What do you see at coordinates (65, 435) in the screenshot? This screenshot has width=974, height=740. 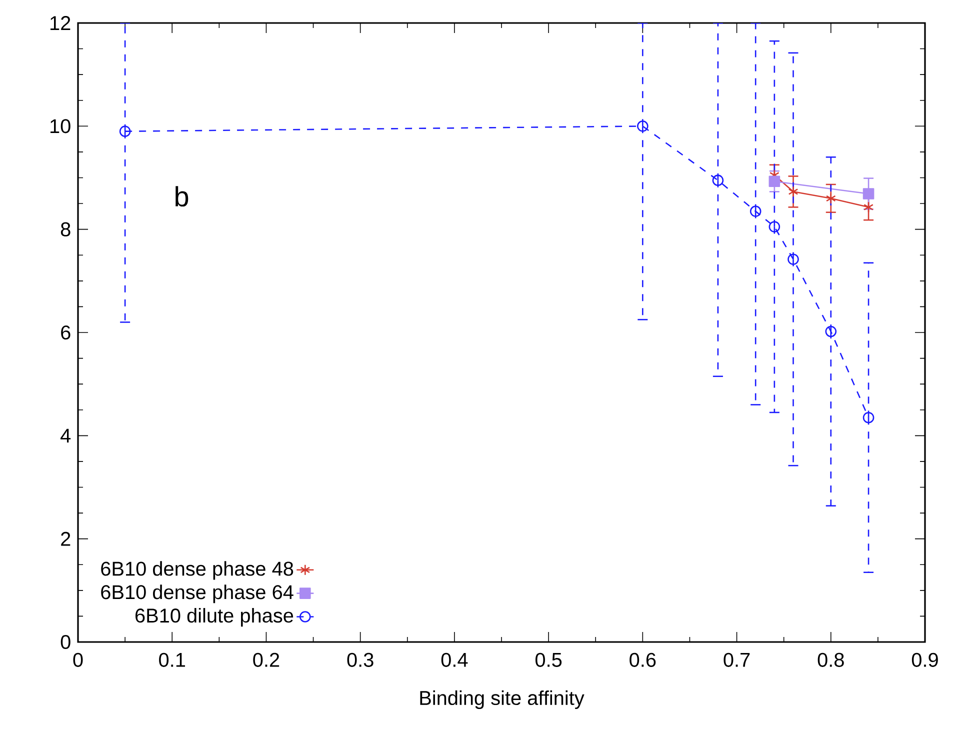 I see `y-tick-label: 4` at bounding box center [65, 435].